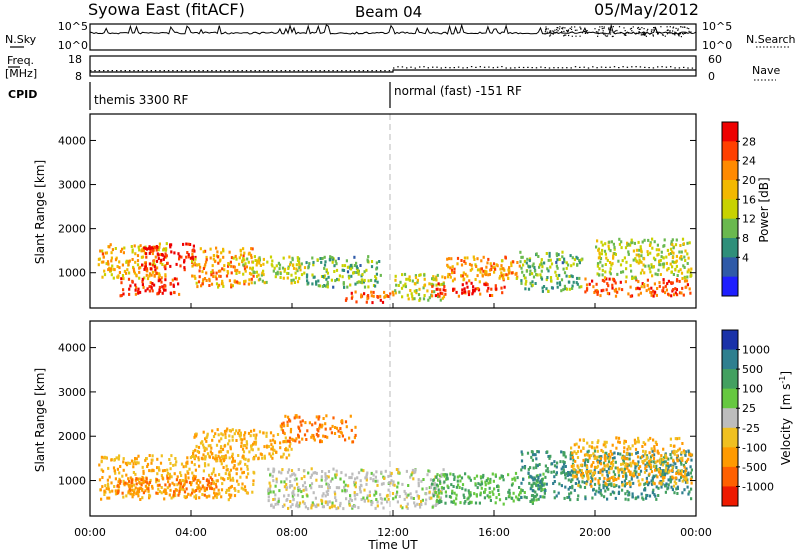 This screenshot has height=554, width=800. Describe the element at coordinates (717, 26) in the screenshot. I see `nsearch-tick-top: 10^5` at that location.